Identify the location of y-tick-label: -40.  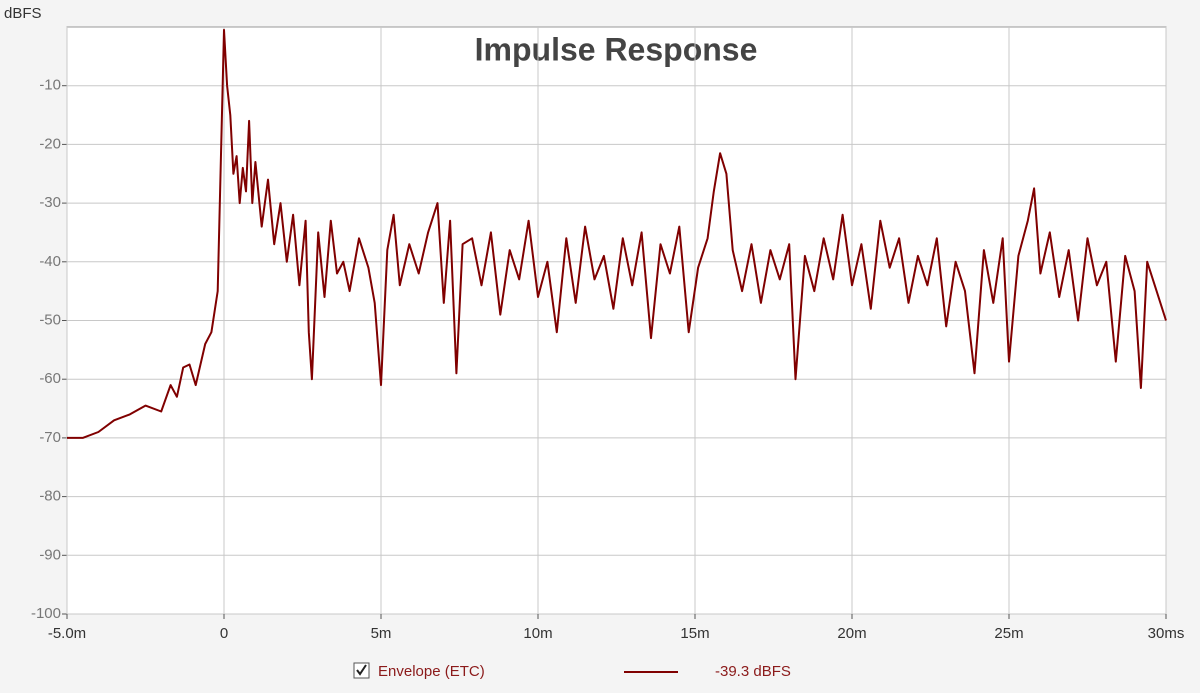
(50, 261).